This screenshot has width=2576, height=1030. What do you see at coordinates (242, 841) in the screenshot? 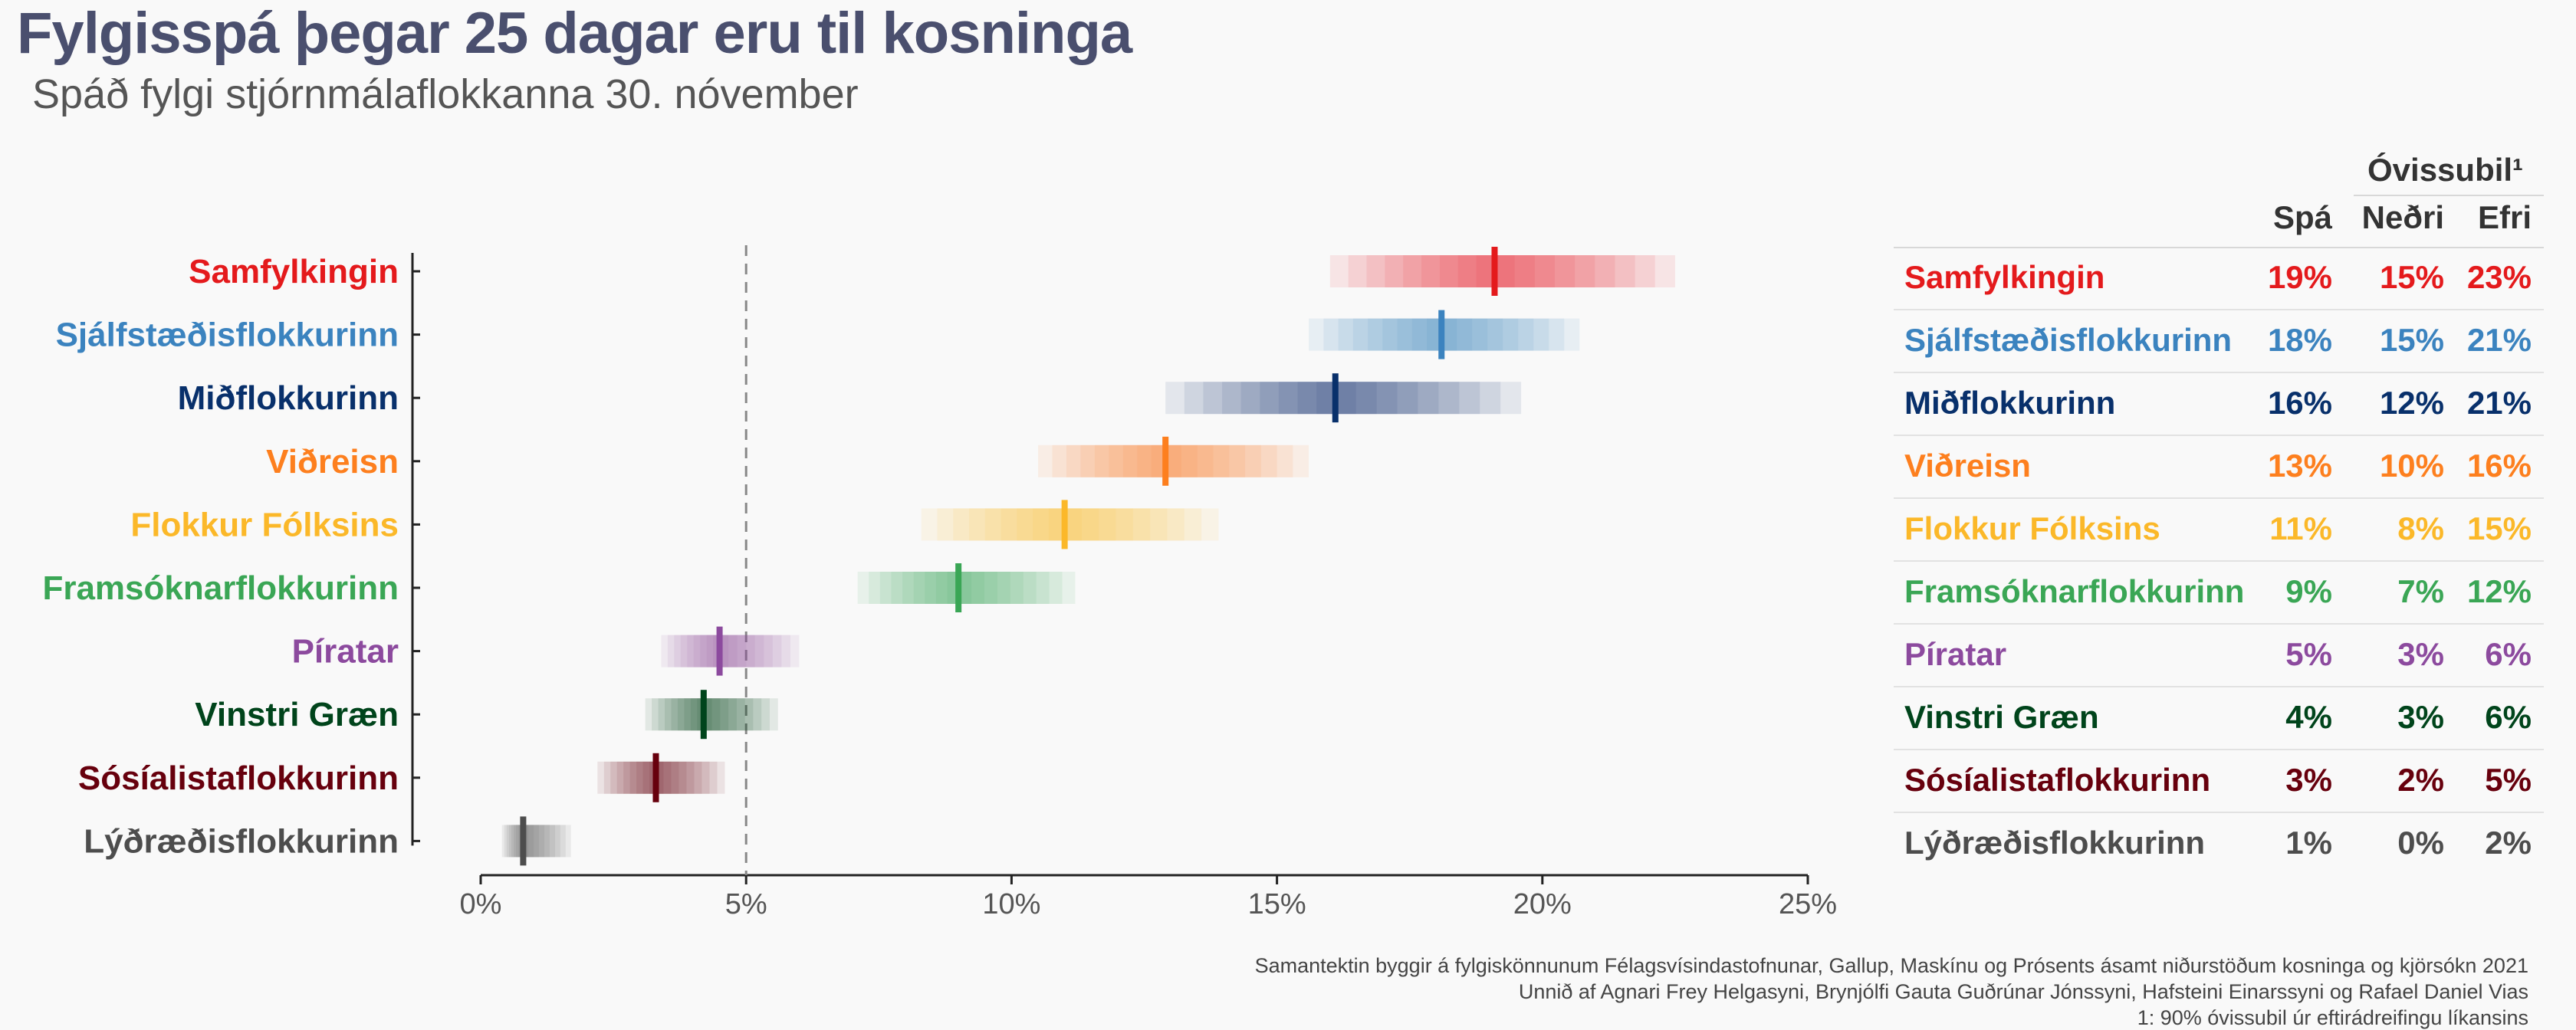
I see `y-tick-label: Lýðræðisflokkurinn` at bounding box center [242, 841].